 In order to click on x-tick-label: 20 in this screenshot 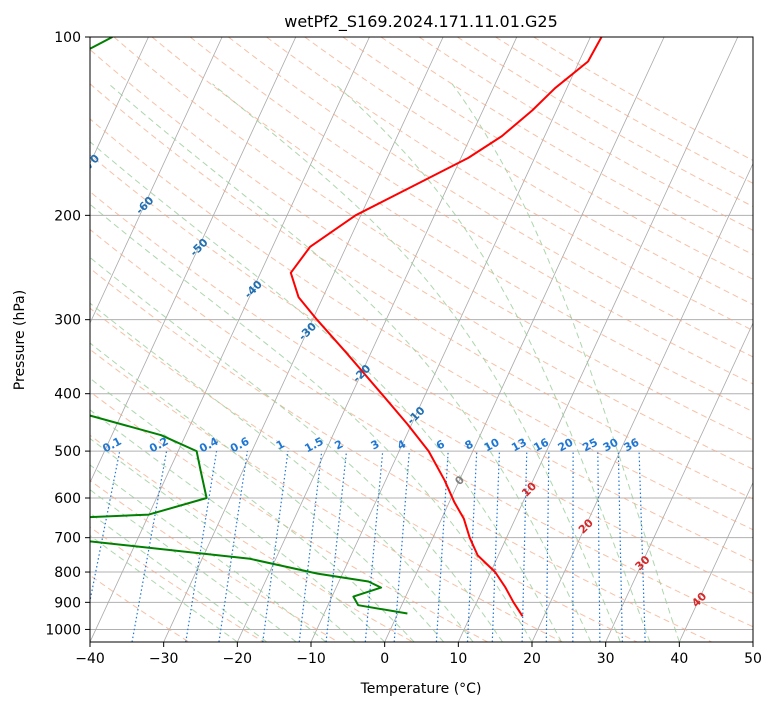, I will do `click(532, 659)`.